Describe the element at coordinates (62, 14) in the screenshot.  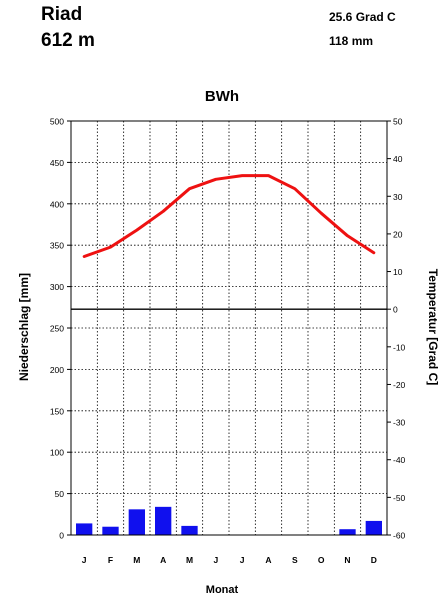
I see `station-name: Riad` at that location.